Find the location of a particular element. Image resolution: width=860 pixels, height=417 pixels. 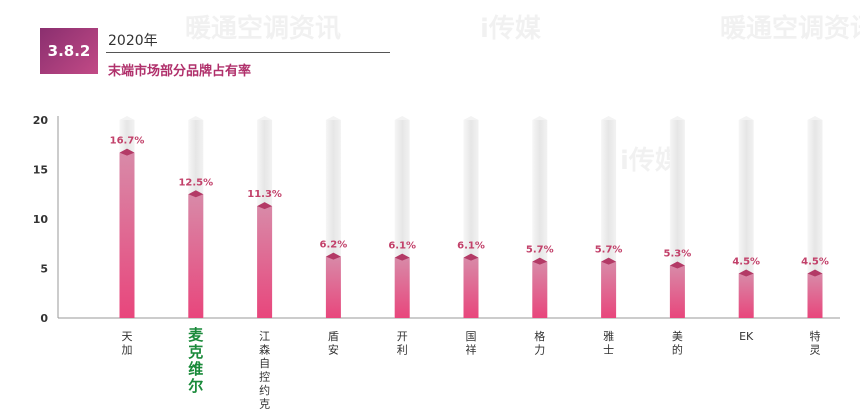

category-label: 士 is located at coordinates (608, 350).